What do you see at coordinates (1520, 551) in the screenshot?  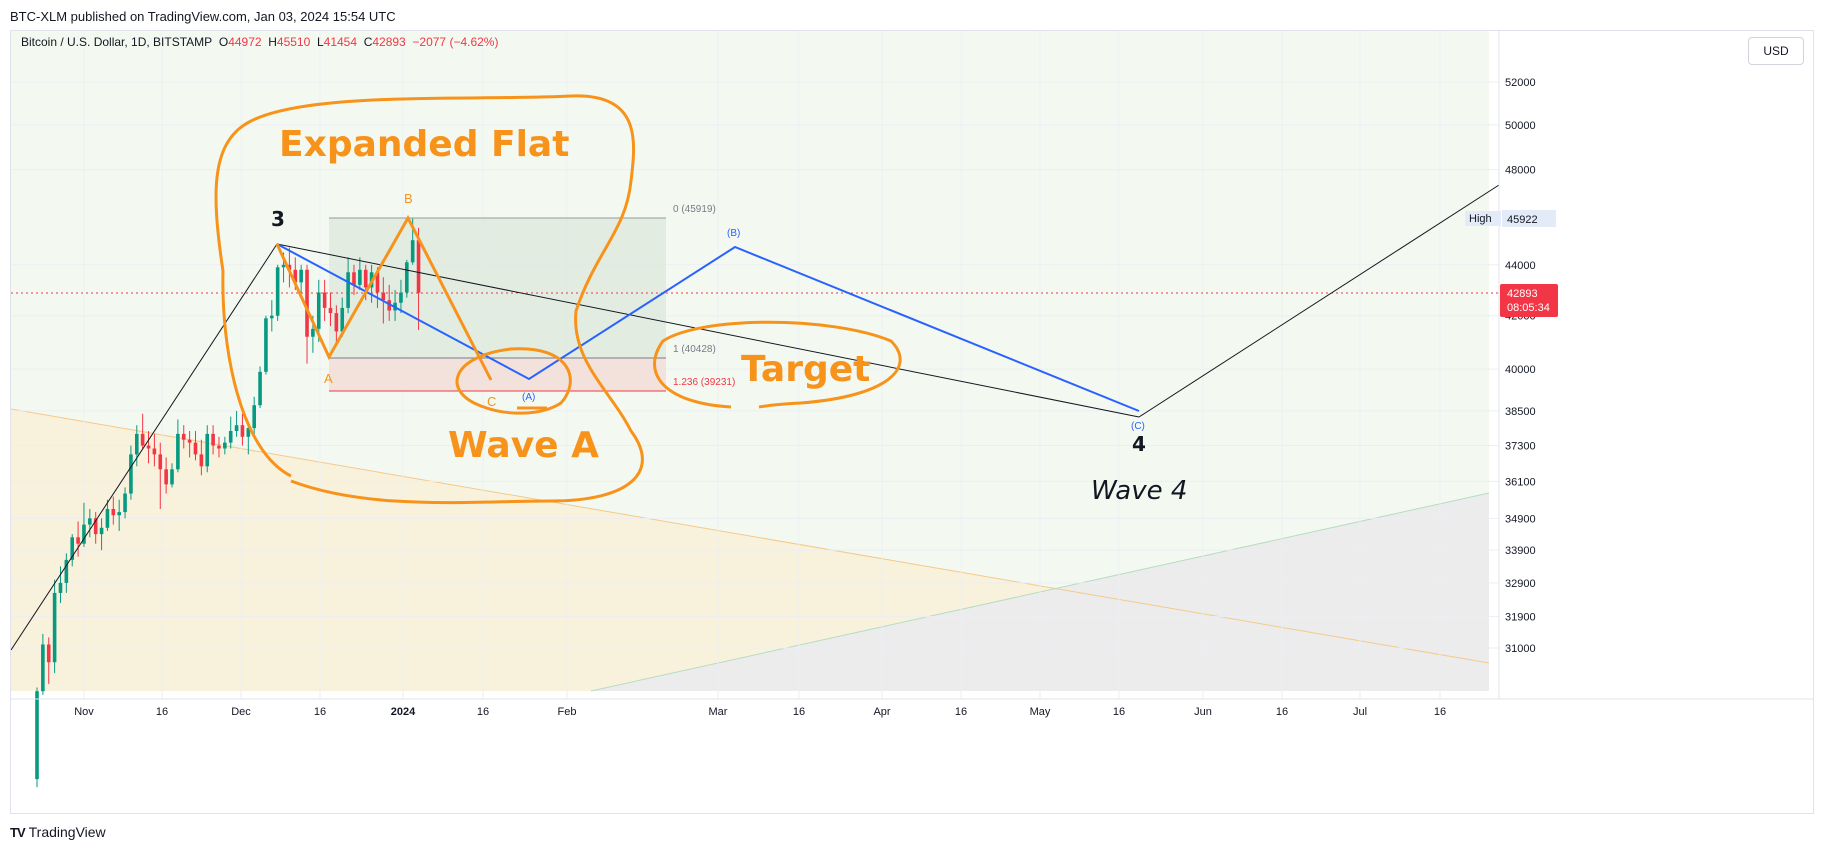 I see `price-tick-label: 33900` at bounding box center [1520, 551].